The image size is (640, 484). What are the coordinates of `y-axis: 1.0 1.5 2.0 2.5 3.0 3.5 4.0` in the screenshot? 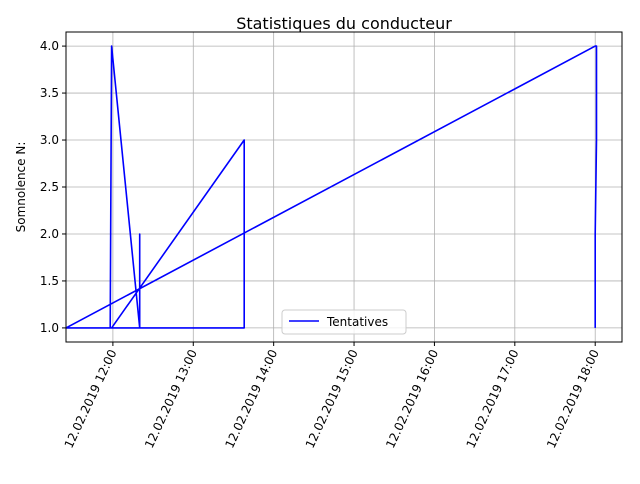 It's located at (53, 187).